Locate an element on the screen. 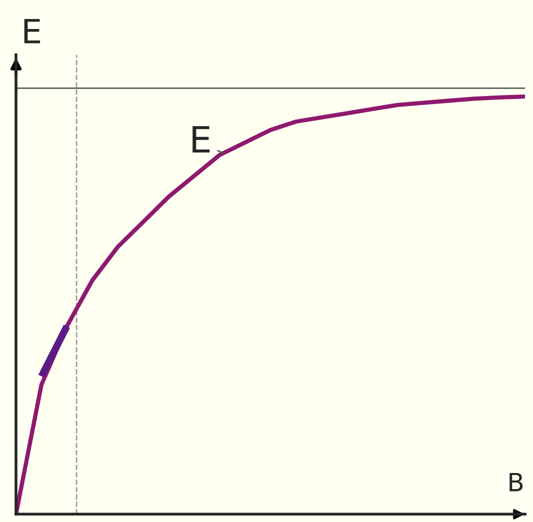  y-axis-title: E is located at coordinates (32, 31).